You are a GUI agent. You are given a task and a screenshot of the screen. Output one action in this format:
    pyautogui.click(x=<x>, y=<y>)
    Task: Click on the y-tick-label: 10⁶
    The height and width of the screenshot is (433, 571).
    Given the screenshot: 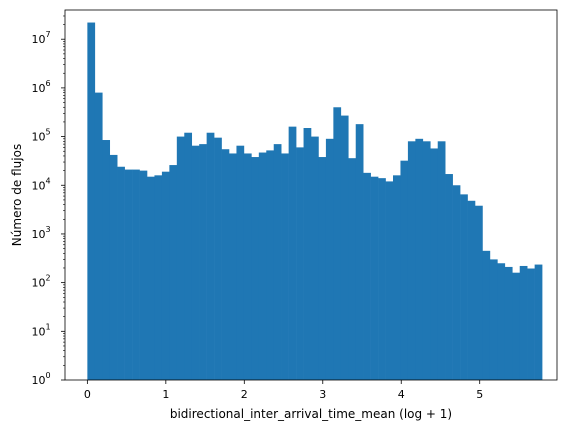 What is the action you would take?
    pyautogui.click(x=40, y=87)
    